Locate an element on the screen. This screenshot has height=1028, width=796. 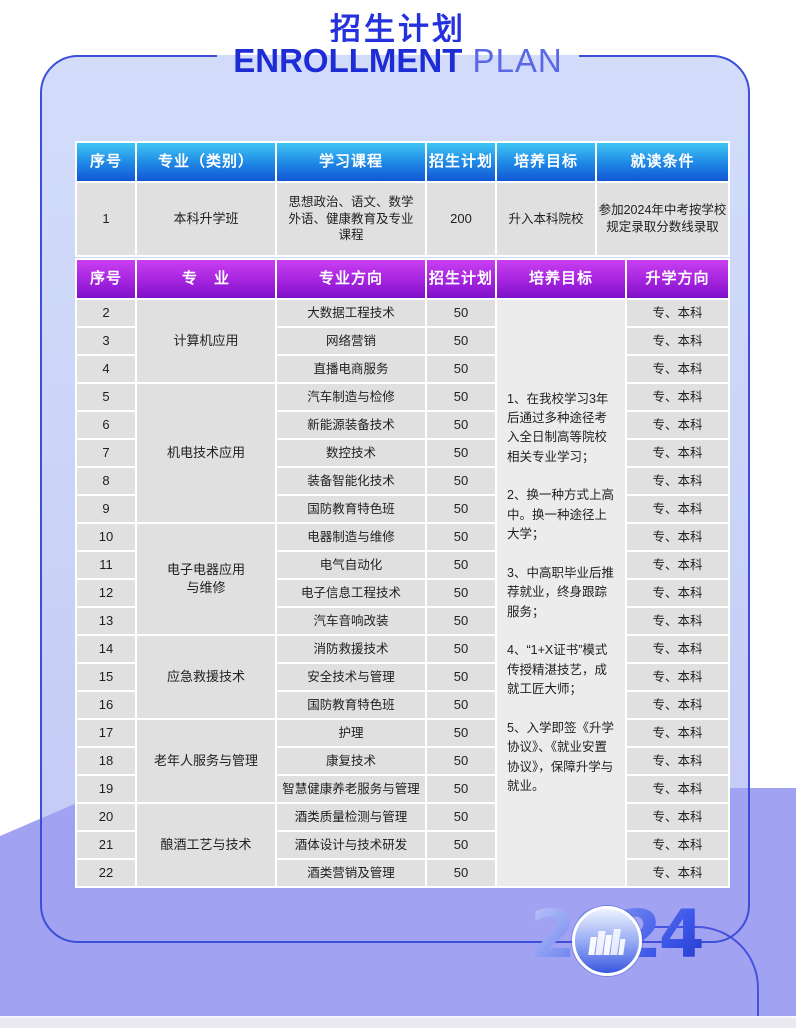
major-direction-cell: 数控技术 is located at coordinates (351, 453).